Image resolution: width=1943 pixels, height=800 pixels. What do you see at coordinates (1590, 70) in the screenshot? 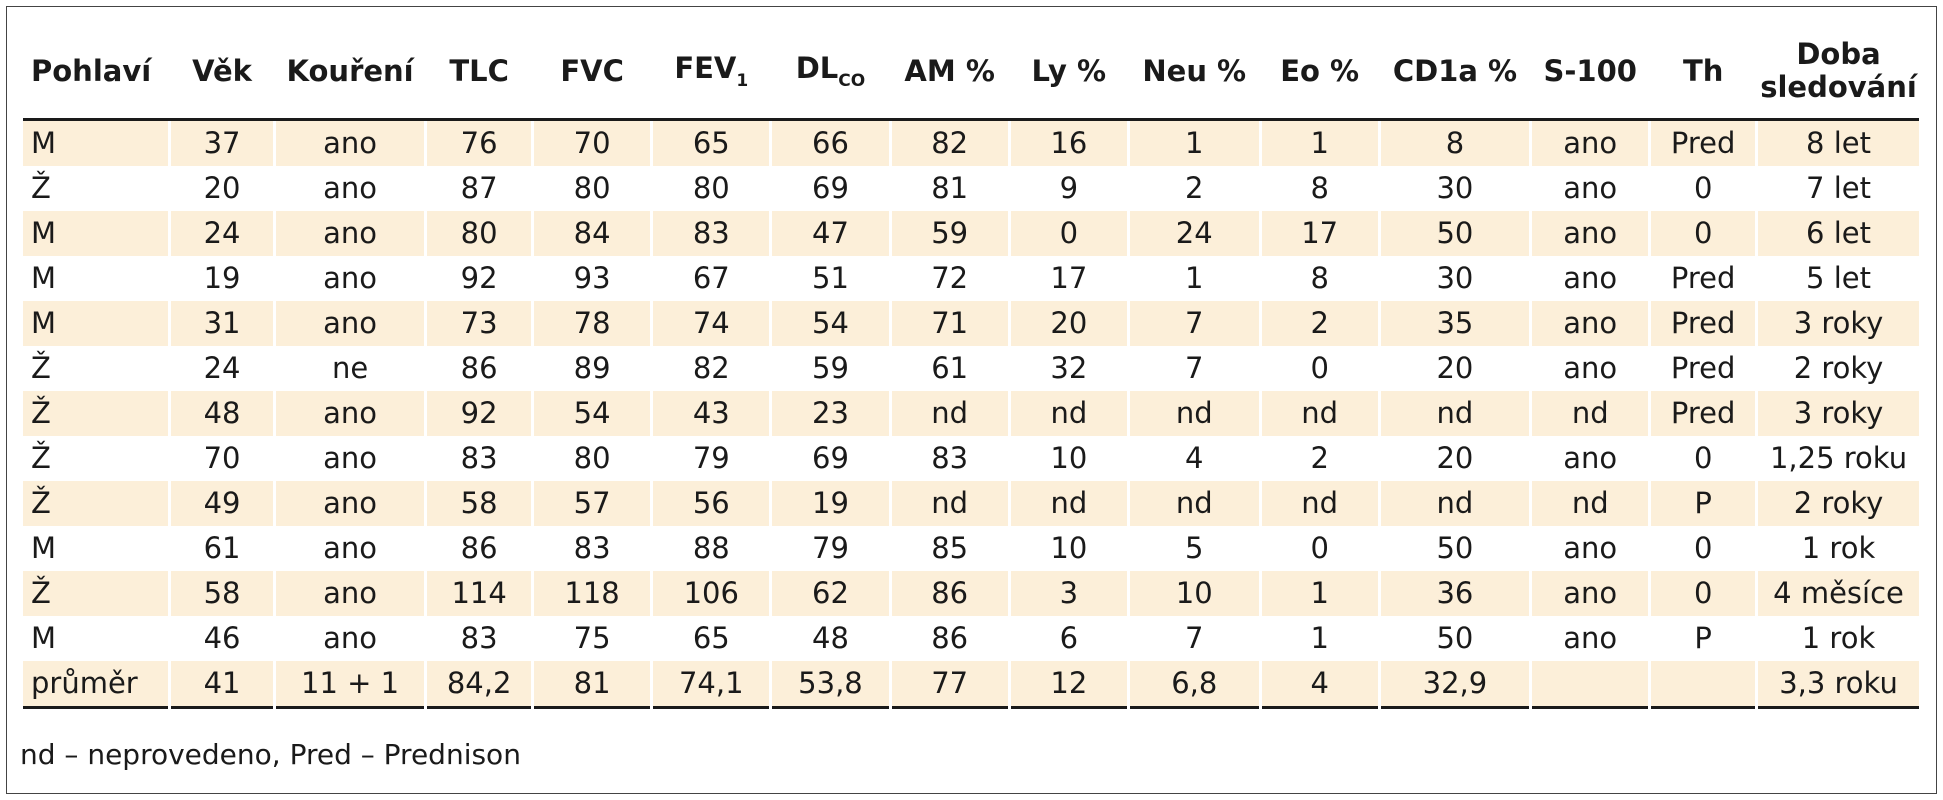
I see `header-cell: S-100` at bounding box center [1590, 70].